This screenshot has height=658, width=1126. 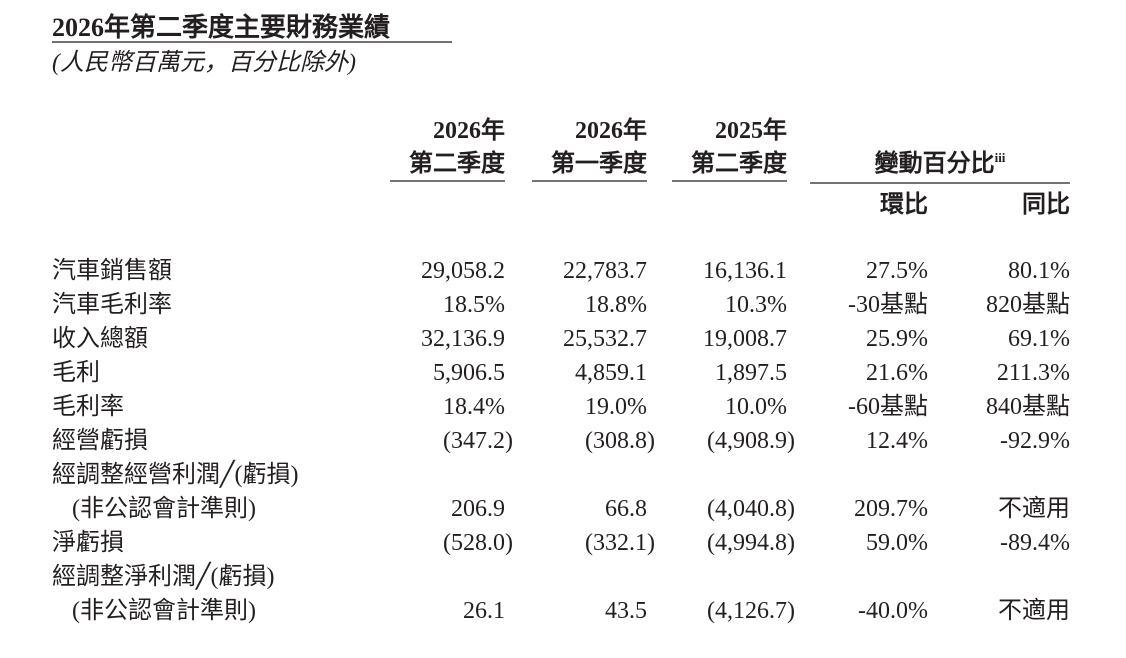 I want to click on subtitle: (人民幣百萬元，百分比除外), so click(x=204, y=62).